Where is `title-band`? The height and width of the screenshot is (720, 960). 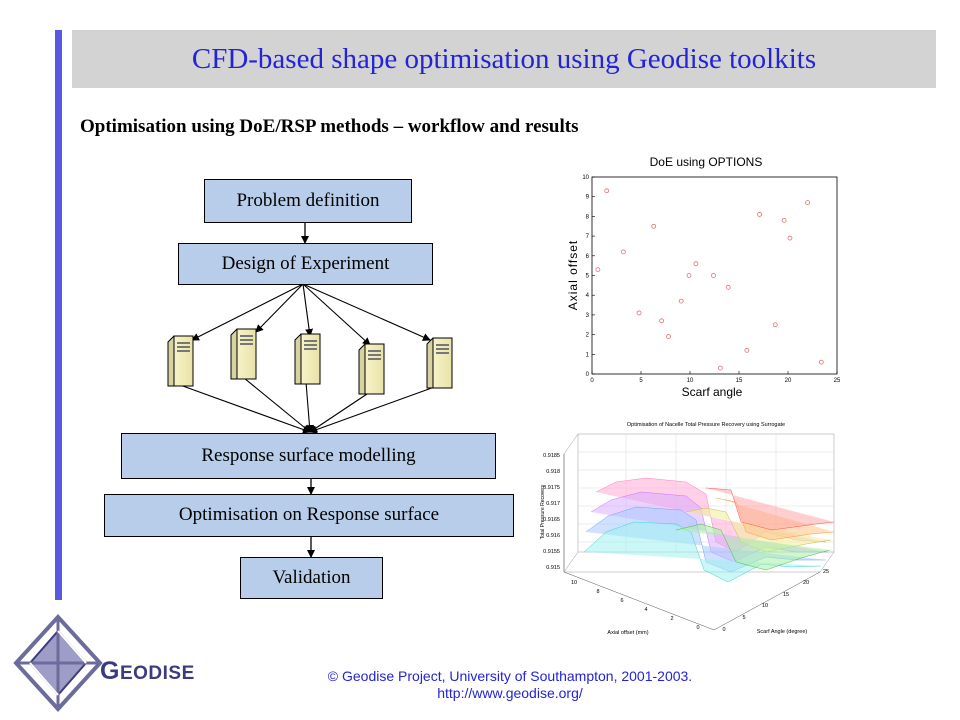
title-band is located at coordinates (504, 59).